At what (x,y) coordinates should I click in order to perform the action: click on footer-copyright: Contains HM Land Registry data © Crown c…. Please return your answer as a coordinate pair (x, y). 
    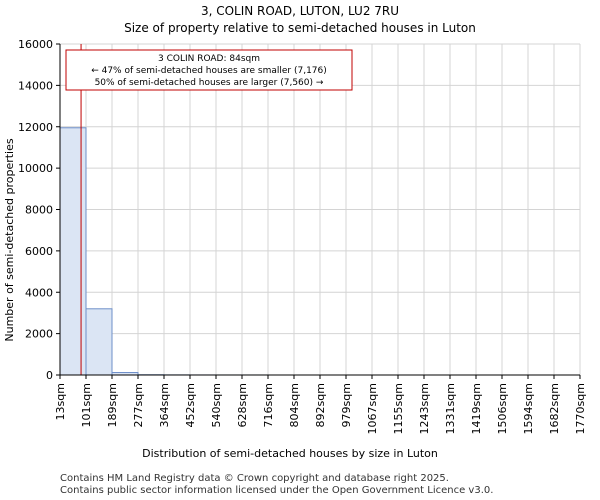
    Looking at the image, I should click on (254, 478).